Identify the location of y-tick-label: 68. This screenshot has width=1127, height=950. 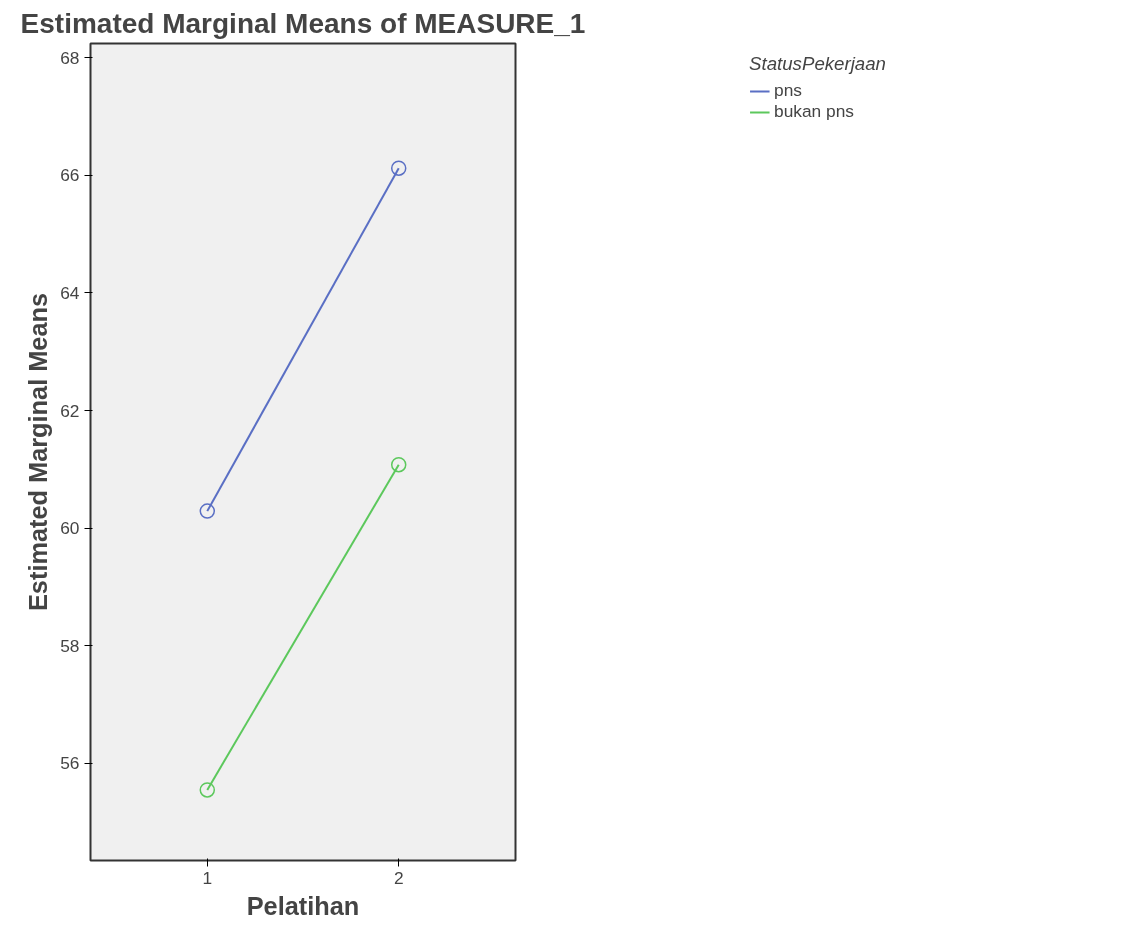
(70, 57).